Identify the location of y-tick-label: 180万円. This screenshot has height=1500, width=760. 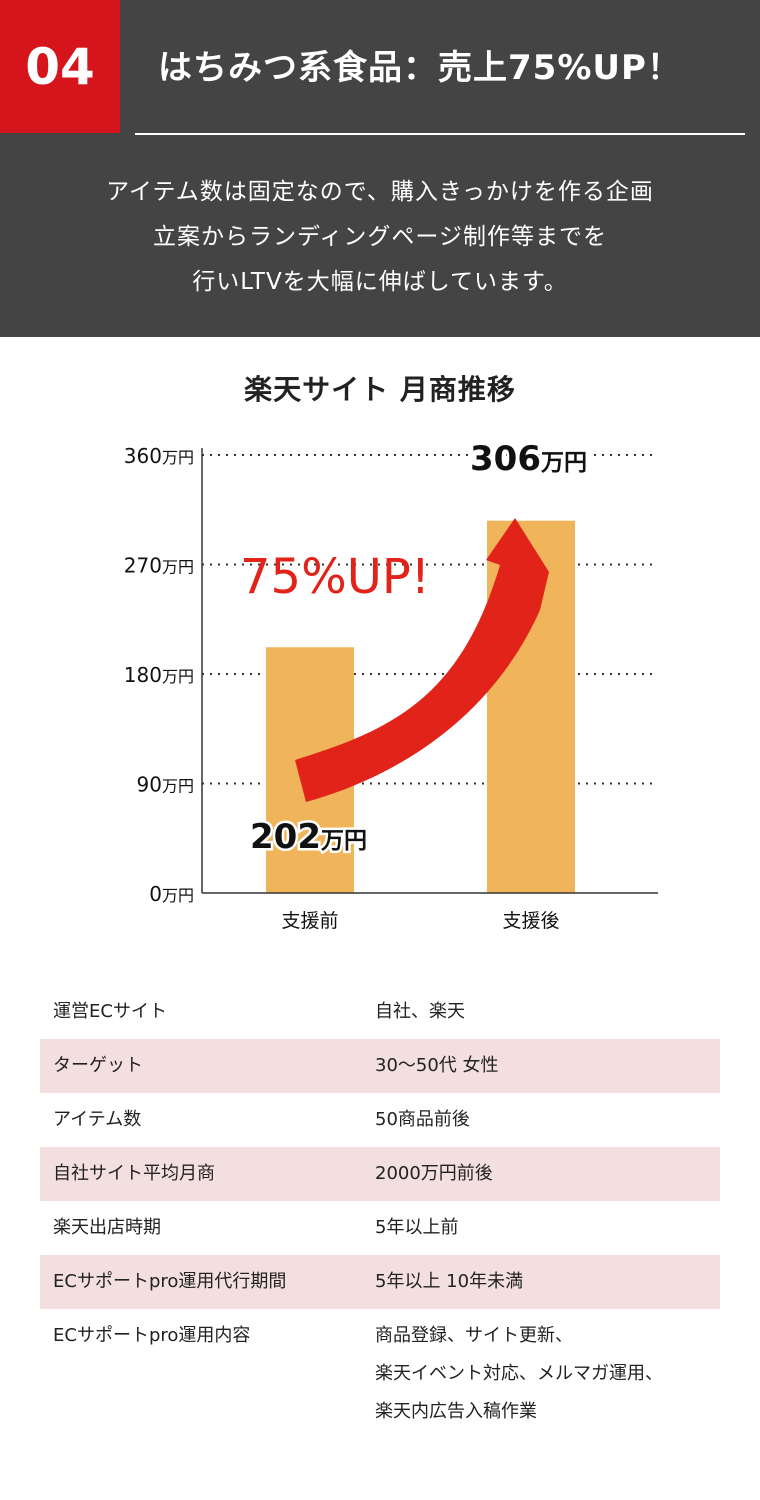
(159, 675).